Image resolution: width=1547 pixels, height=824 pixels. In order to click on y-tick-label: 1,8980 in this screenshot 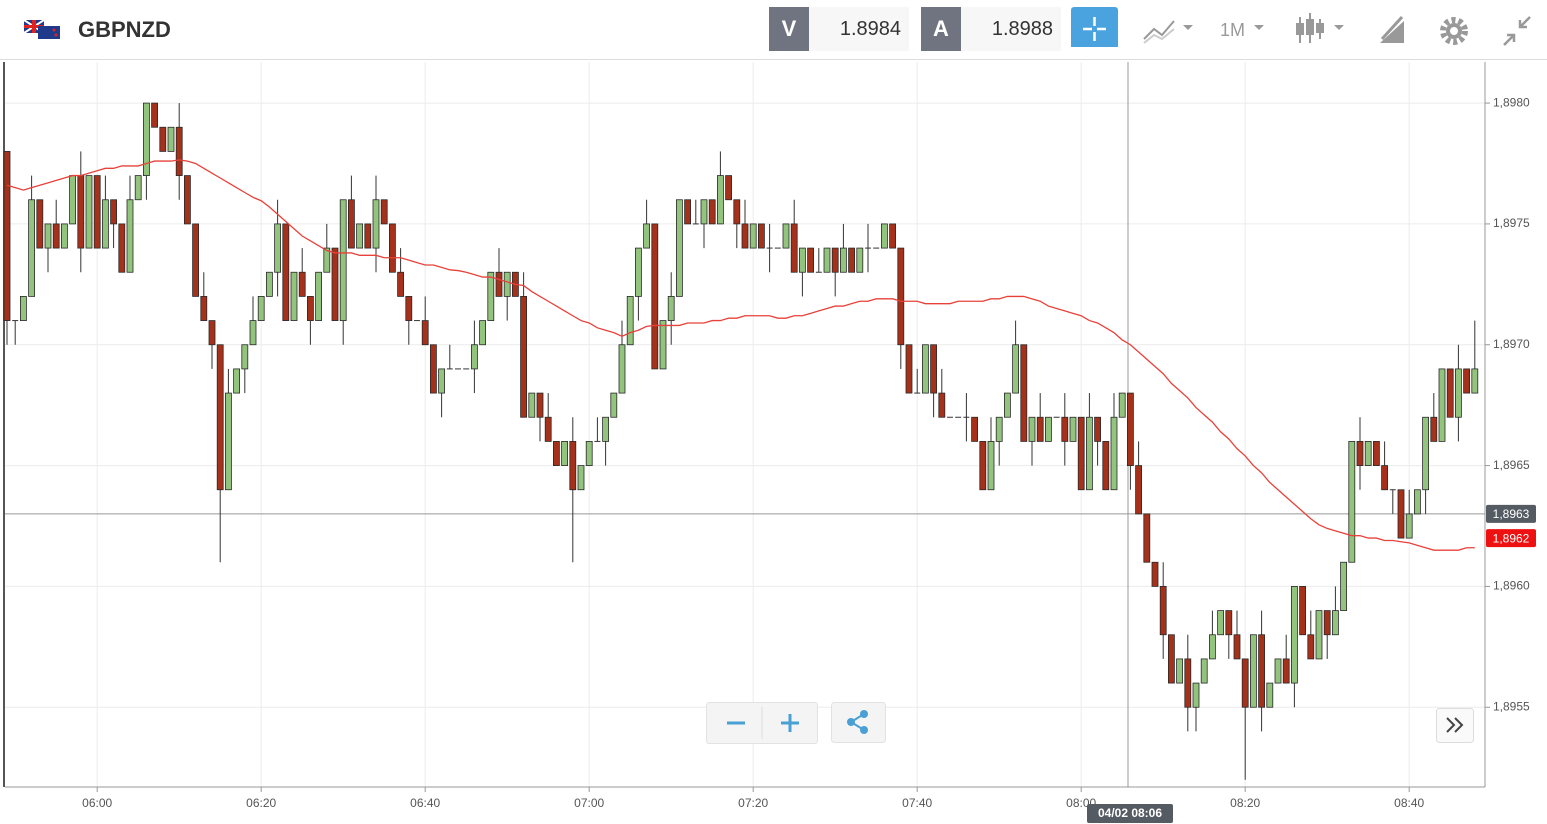, I will do `click(1511, 102)`.